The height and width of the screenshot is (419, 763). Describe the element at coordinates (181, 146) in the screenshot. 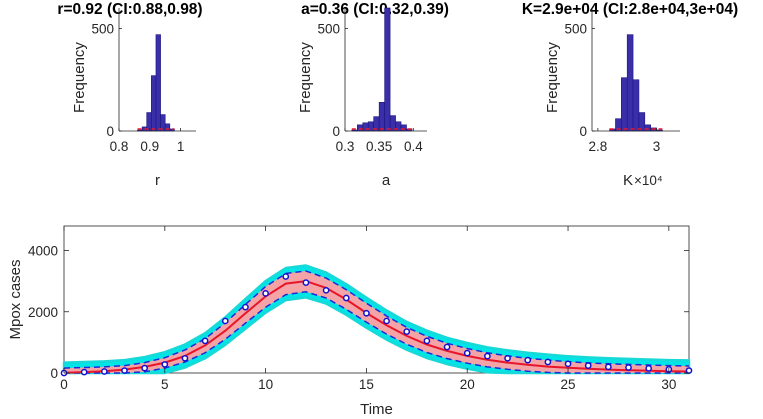

I see `x-tick-label: 1` at that location.